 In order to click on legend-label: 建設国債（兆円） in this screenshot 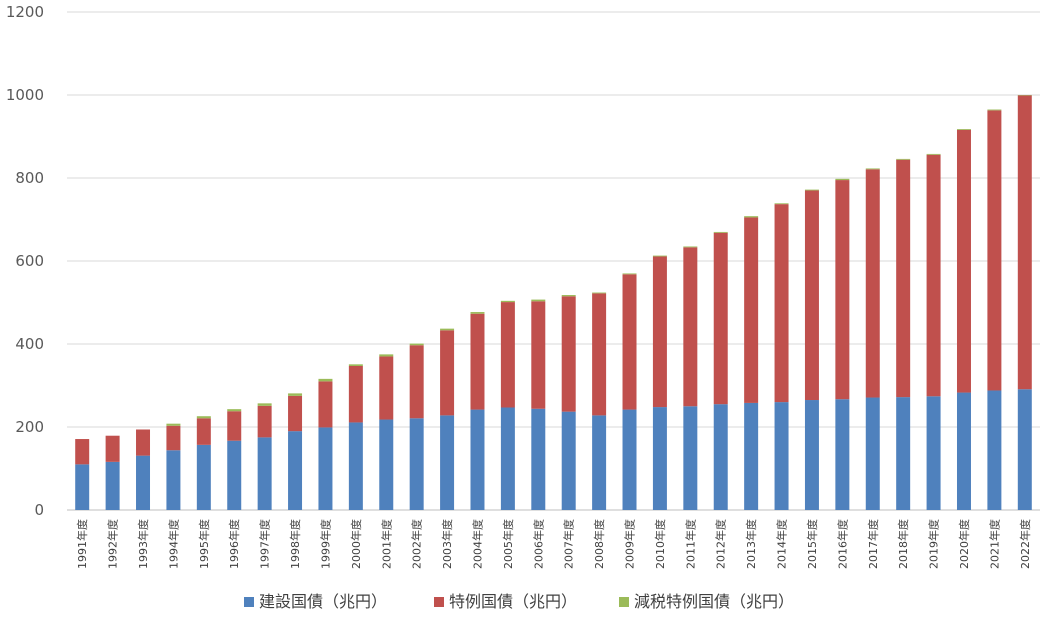, I will do `click(323, 601)`.